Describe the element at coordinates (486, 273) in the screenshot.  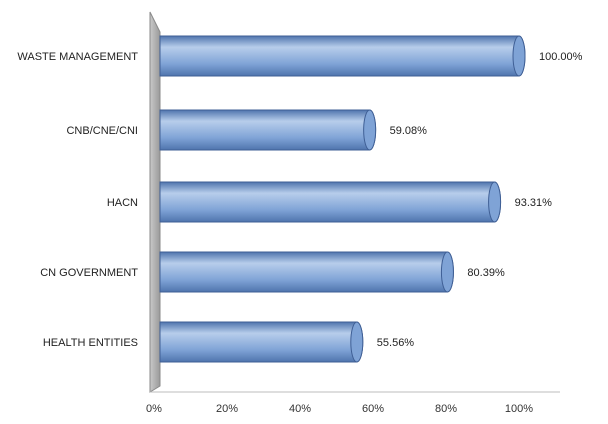
I see `data-label: 80.39%` at that location.